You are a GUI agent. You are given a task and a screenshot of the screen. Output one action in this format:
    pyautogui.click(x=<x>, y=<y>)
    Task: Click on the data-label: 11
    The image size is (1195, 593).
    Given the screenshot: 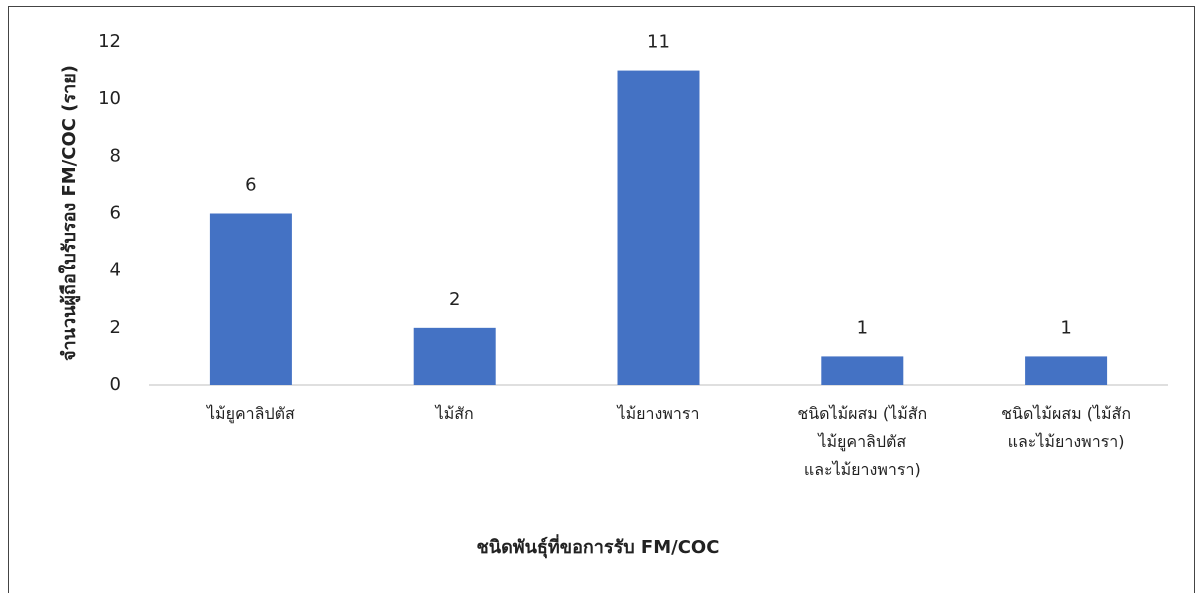 What is the action you would take?
    pyautogui.click(x=658, y=42)
    